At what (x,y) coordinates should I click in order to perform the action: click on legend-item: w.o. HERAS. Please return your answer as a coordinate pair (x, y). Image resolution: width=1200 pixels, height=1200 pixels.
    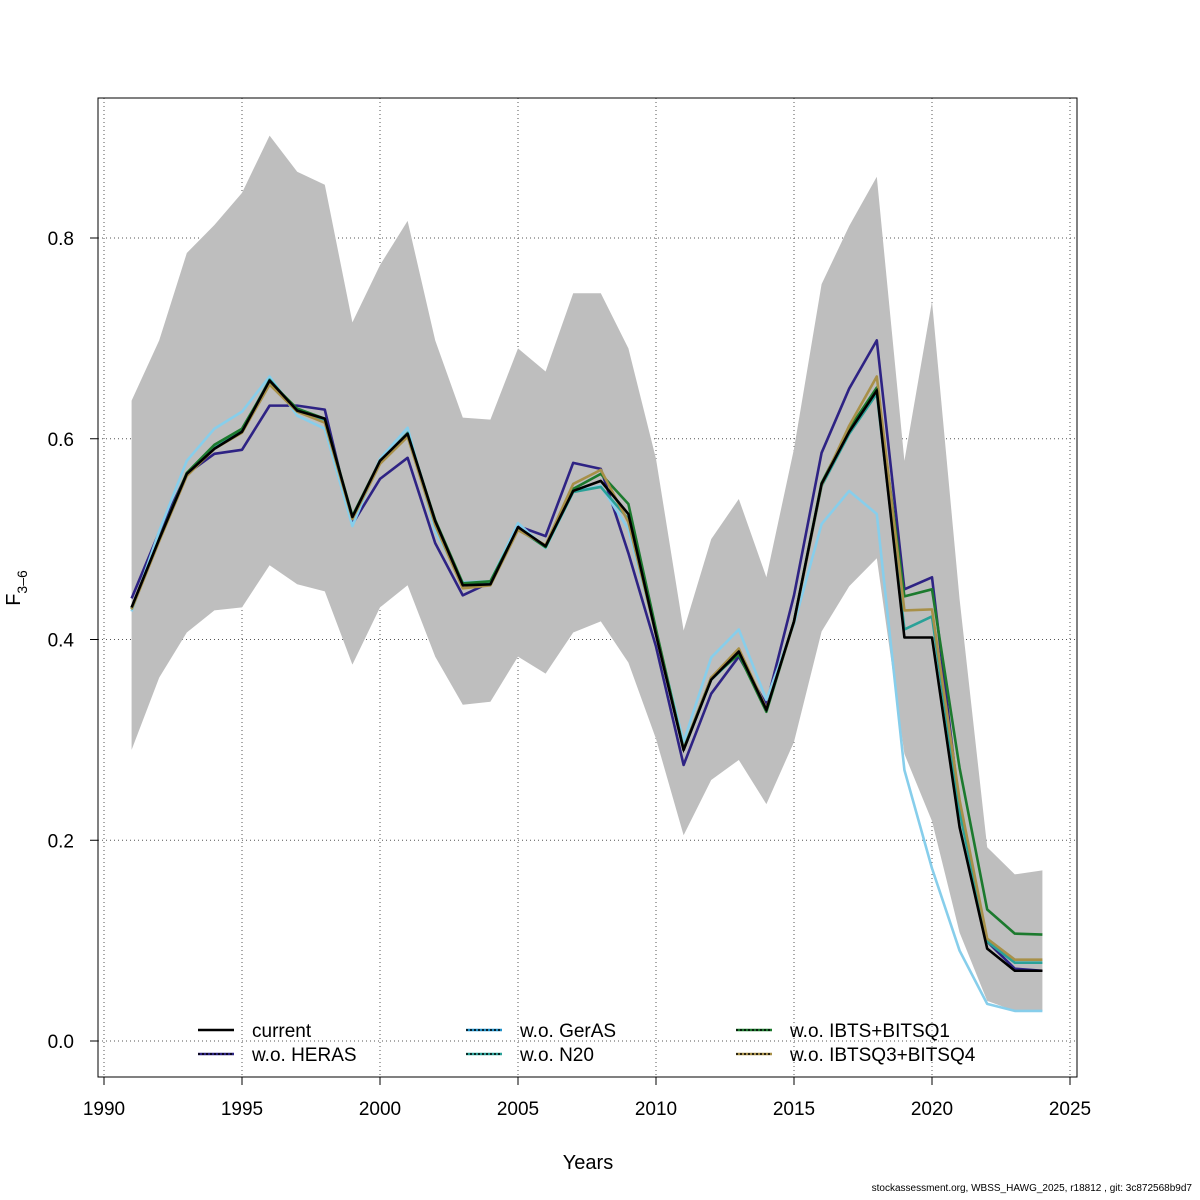
    Looking at the image, I should click on (277, 1055).